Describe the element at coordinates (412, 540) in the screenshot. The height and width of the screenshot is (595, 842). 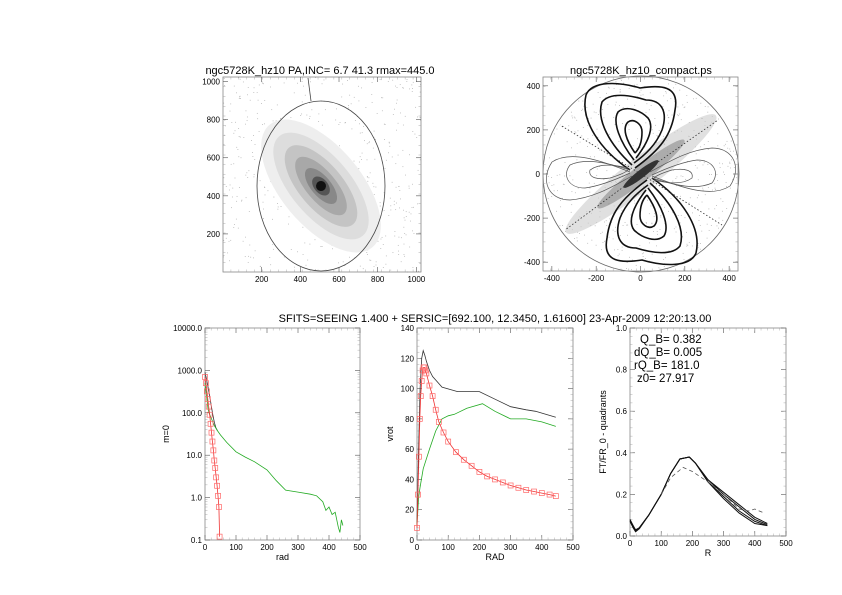
I see `y-tick-label: 0` at that location.